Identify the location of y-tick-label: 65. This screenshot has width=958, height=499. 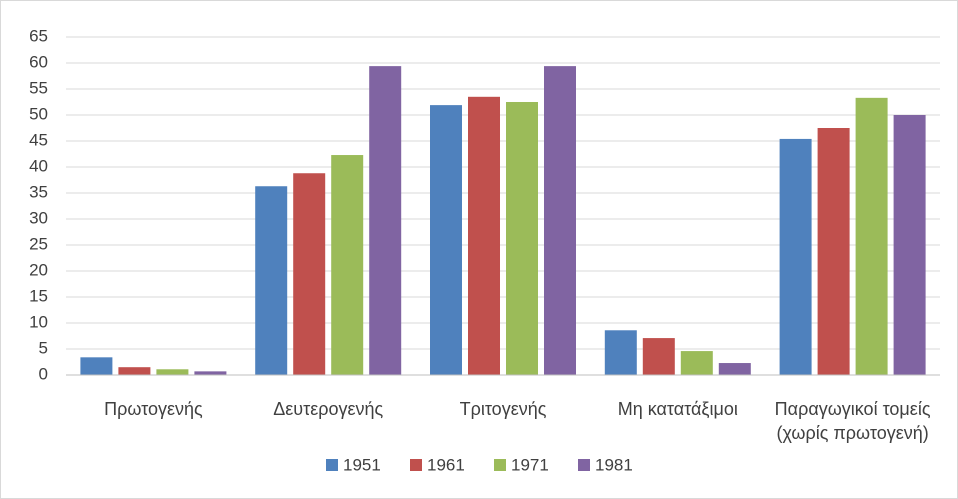
(38, 35).